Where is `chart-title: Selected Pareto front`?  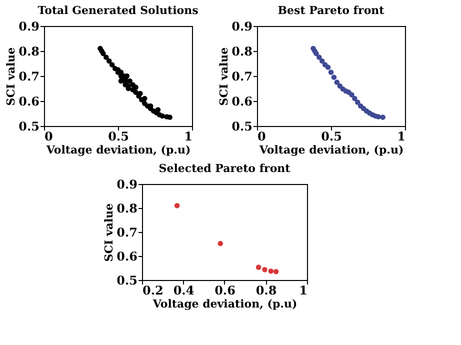 chart-title: Selected Pareto front is located at coordinates (225, 168).